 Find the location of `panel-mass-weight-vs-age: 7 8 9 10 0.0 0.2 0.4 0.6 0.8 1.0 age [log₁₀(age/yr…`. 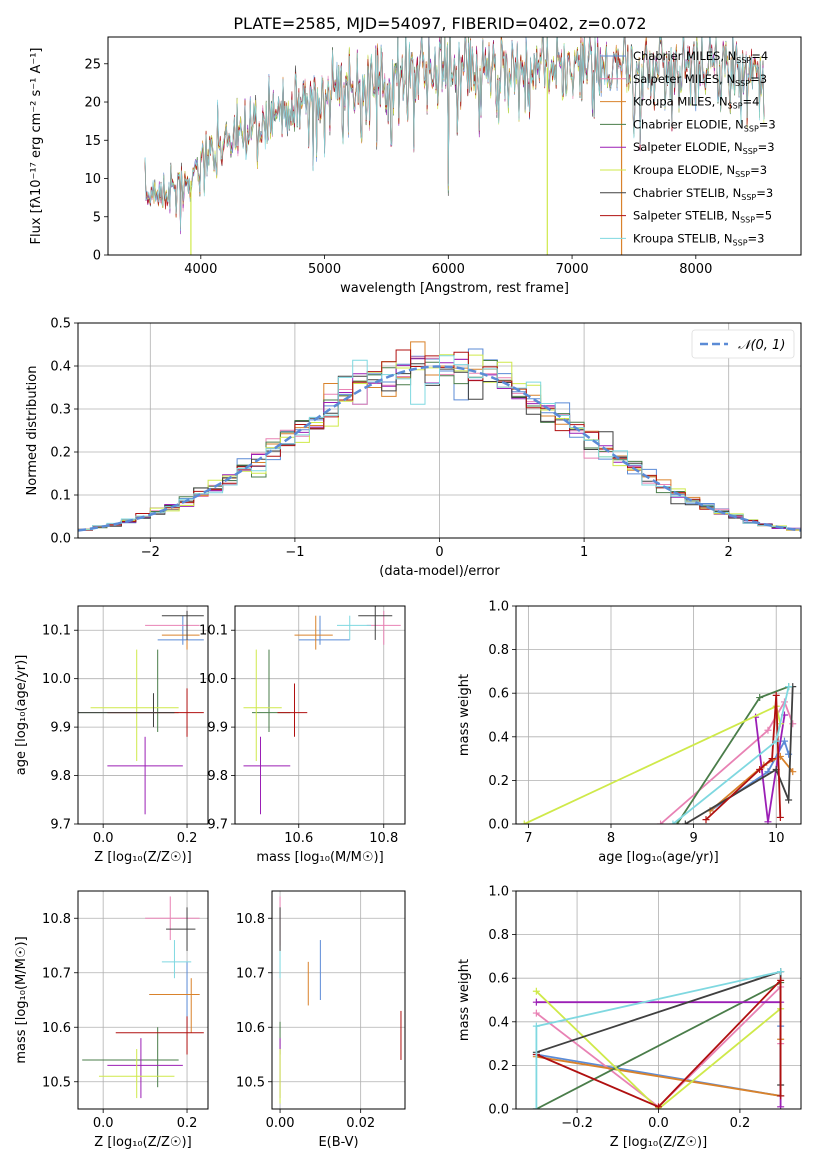

panel-mass-weight-vs-age: 7 8 9 10 0.0 0.2 0.4 0.6 0.8 1.0 age [log₁₀(age/yr… is located at coordinates (629, 732).